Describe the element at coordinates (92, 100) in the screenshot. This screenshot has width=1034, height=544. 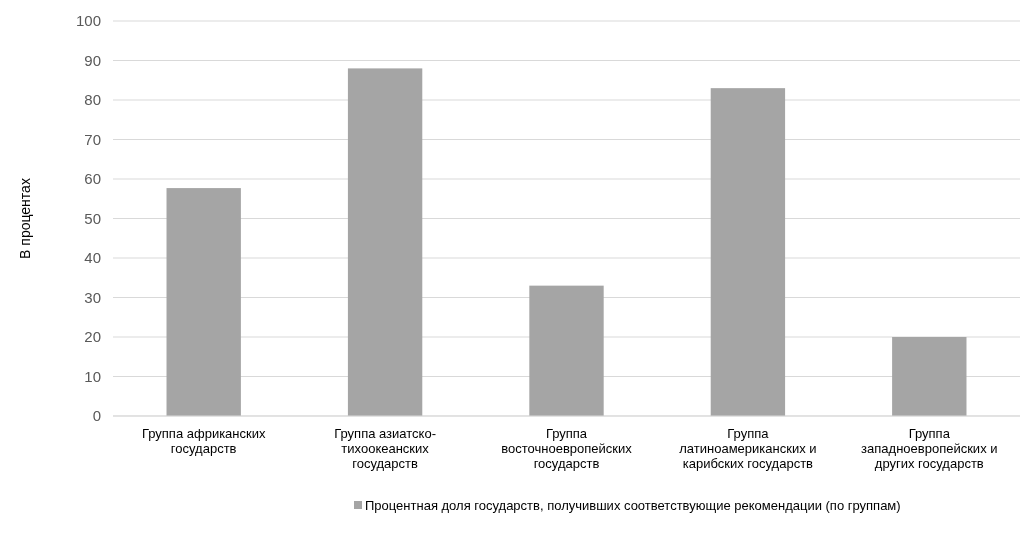
I see `y-tick-label: 80` at that location.